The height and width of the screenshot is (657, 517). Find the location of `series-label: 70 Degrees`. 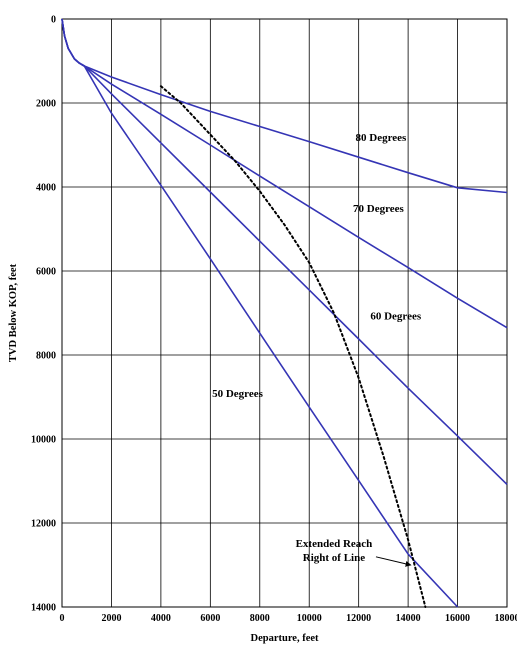

series-label: 70 Degrees is located at coordinates (379, 209).